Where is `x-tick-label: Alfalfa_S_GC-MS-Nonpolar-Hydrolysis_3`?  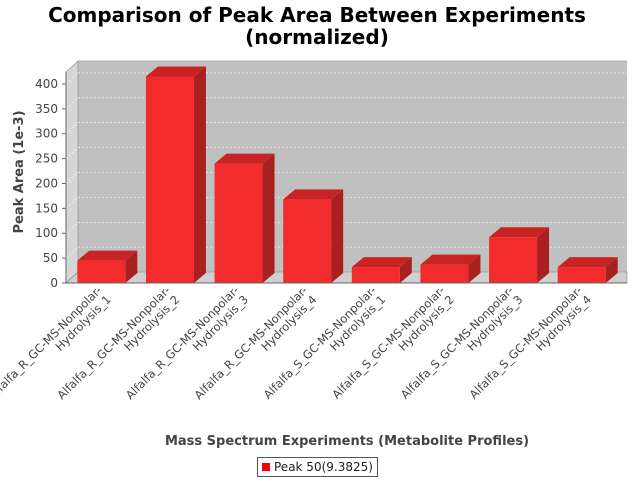
x-tick-label: Alfalfa_S_GC-MS-Nonpolar-Hydrolysis_3 is located at coordinates (462, 342).